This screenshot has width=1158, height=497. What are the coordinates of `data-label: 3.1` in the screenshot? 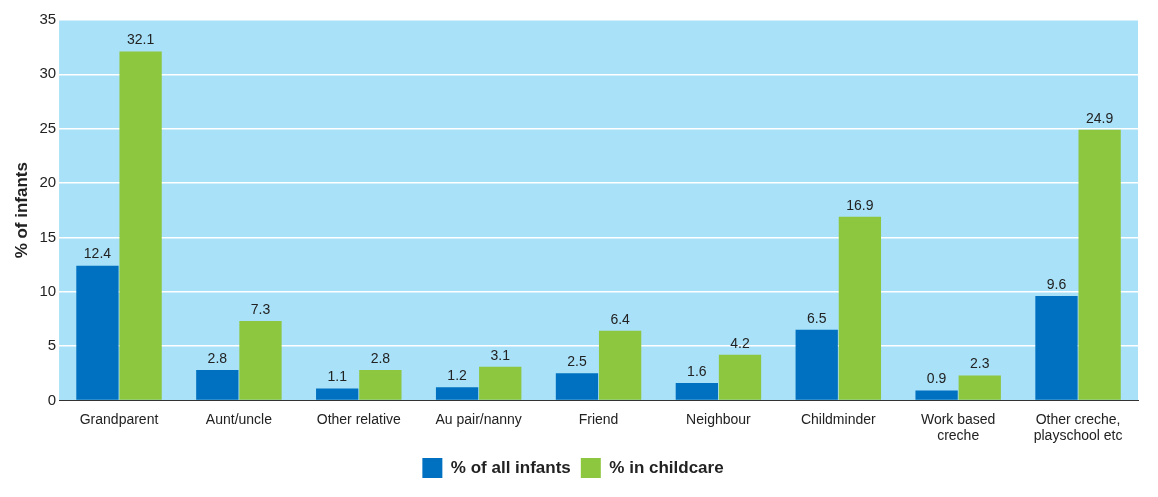 It's located at (500, 354).